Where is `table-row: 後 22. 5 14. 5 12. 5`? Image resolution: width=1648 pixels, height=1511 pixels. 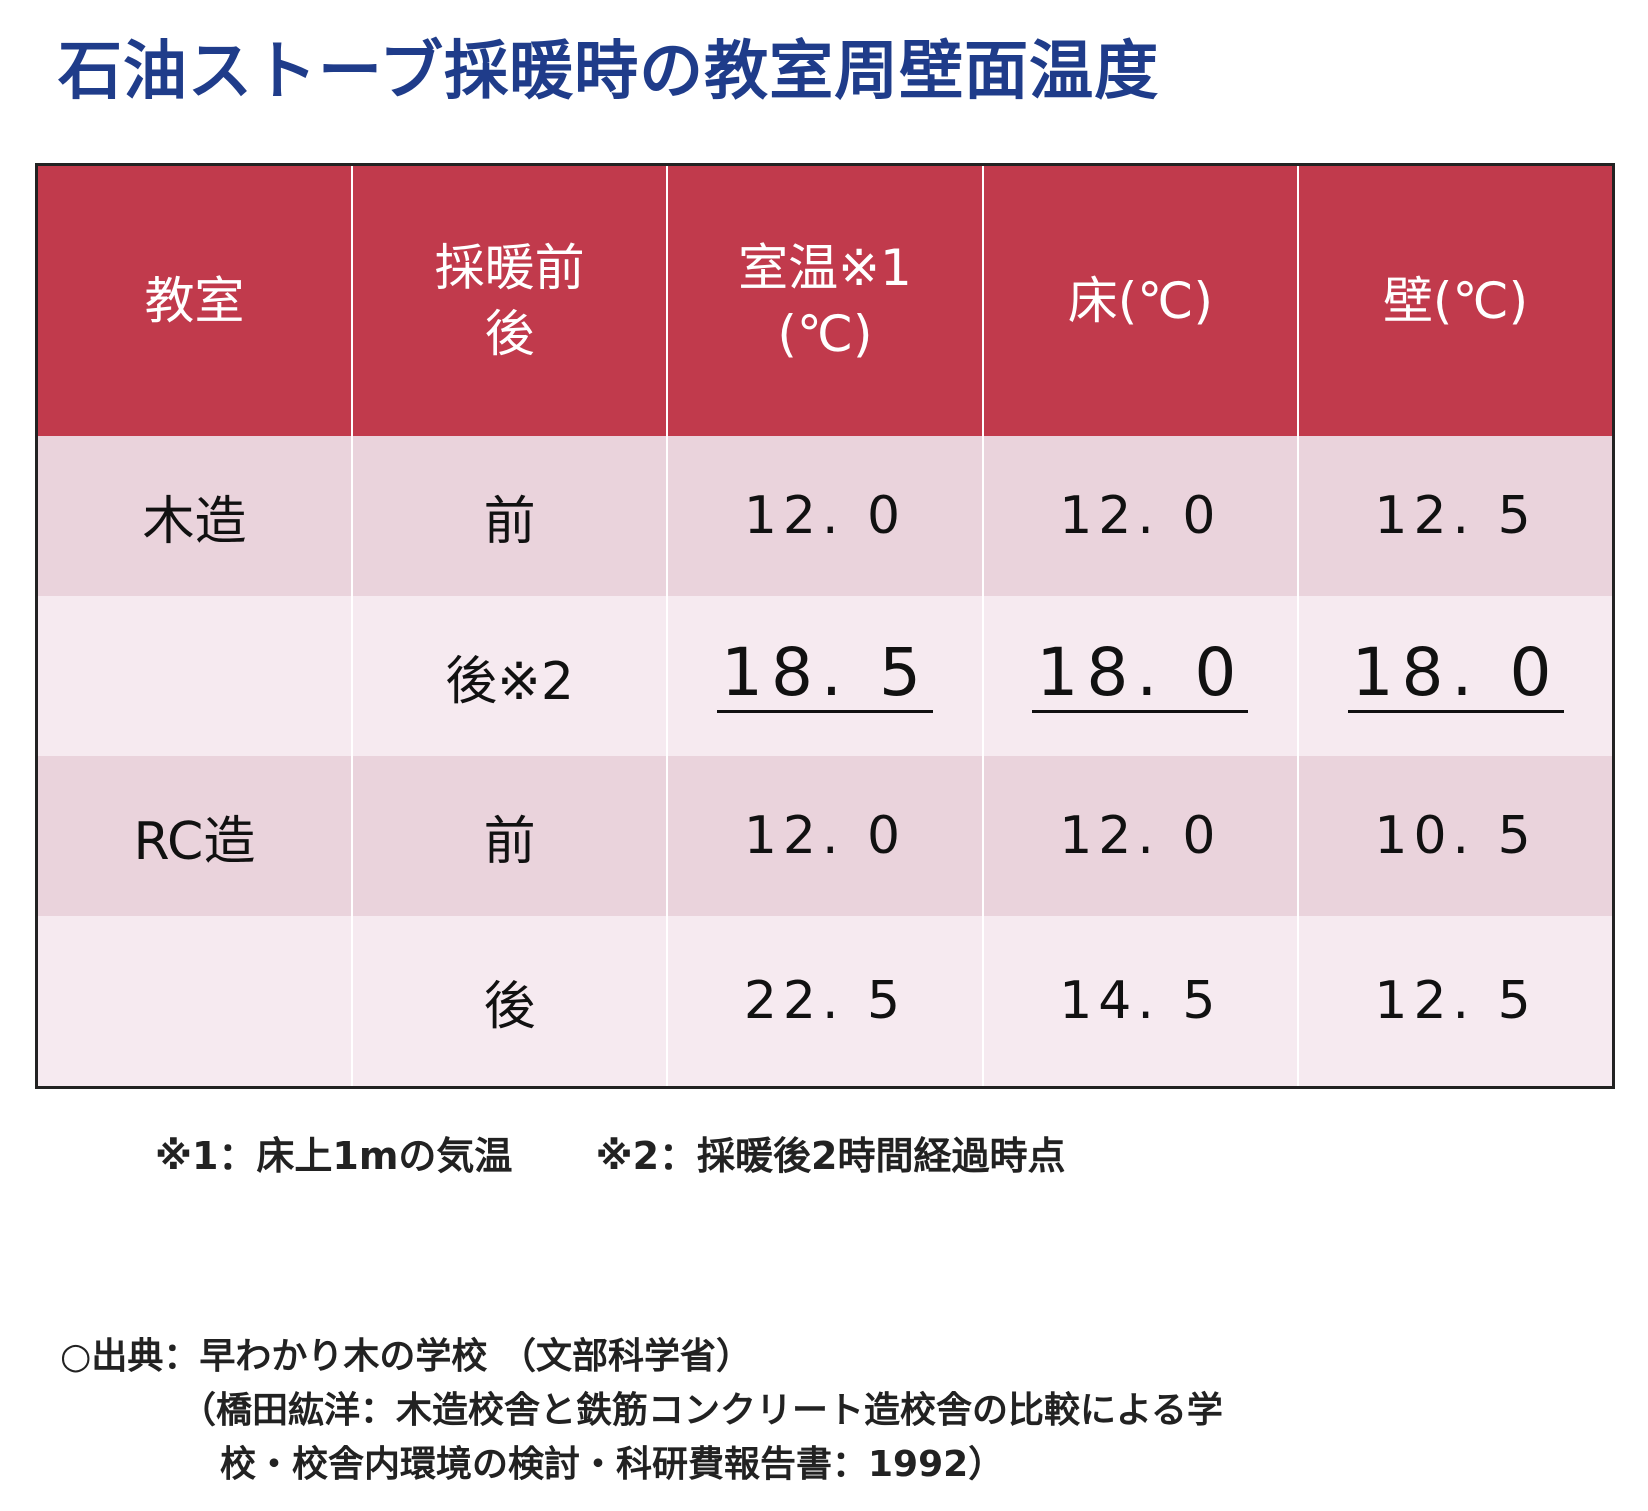 table-row: 後 22. 5 14. 5 12. 5 is located at coordinates (825, 1002).